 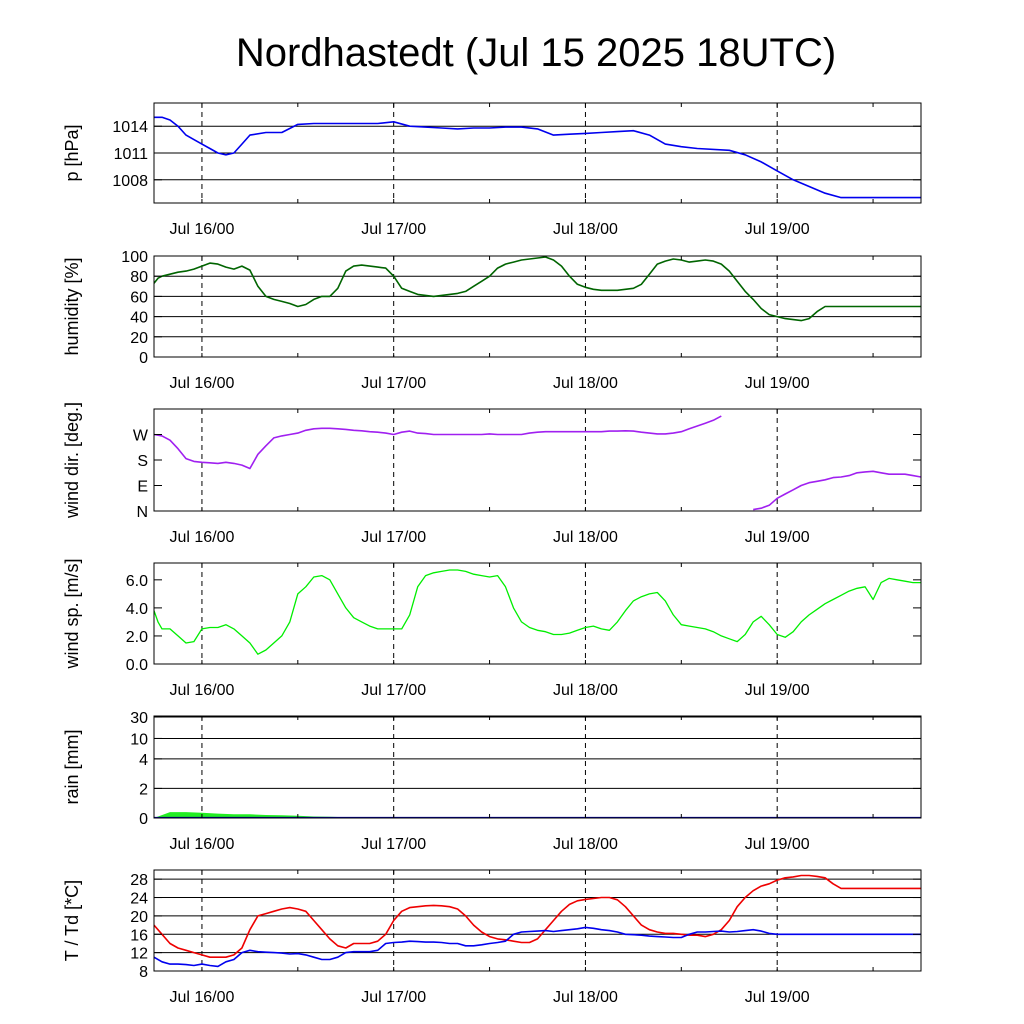 I want to click on y-tick-label: 30, so click(x=139, y=718).